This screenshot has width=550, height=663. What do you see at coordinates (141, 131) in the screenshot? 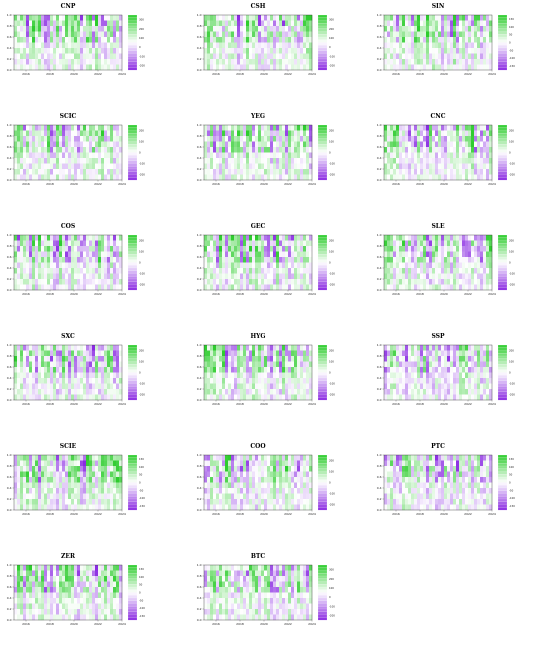
I see `colorbar-tick-label: 200` at bounding box center [141, 131].